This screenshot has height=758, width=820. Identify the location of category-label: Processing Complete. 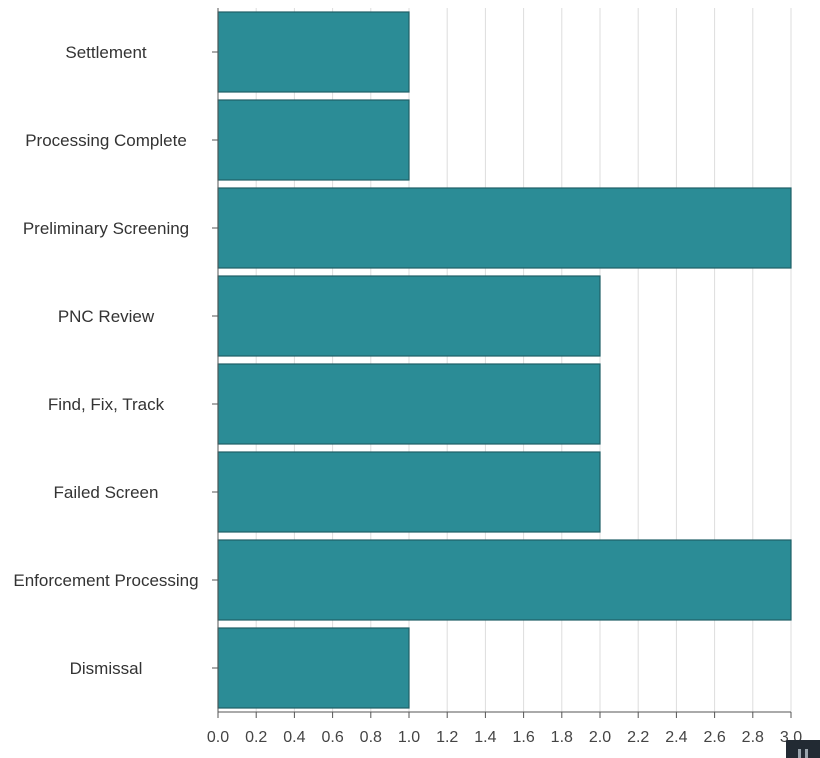
(106, 140).